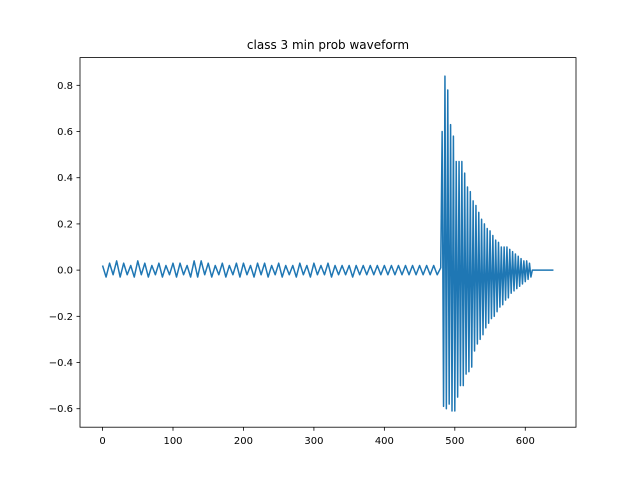  I want to click on x-tick-label: 400, so click(384, 441).